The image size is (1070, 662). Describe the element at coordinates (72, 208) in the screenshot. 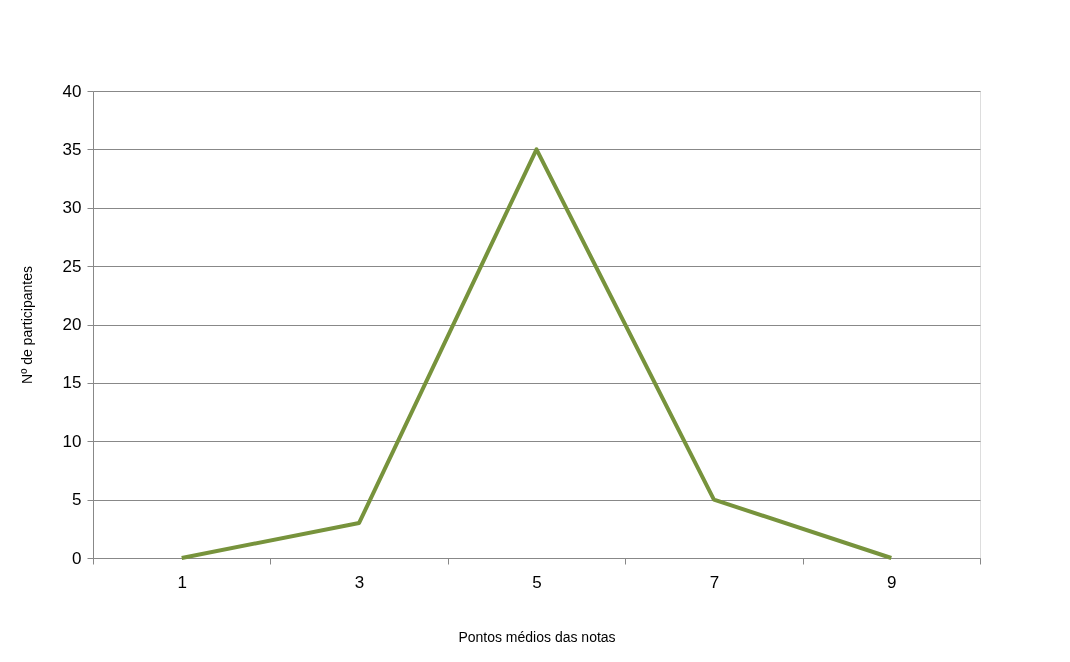

I see `y-tick-label: 30` at that location.